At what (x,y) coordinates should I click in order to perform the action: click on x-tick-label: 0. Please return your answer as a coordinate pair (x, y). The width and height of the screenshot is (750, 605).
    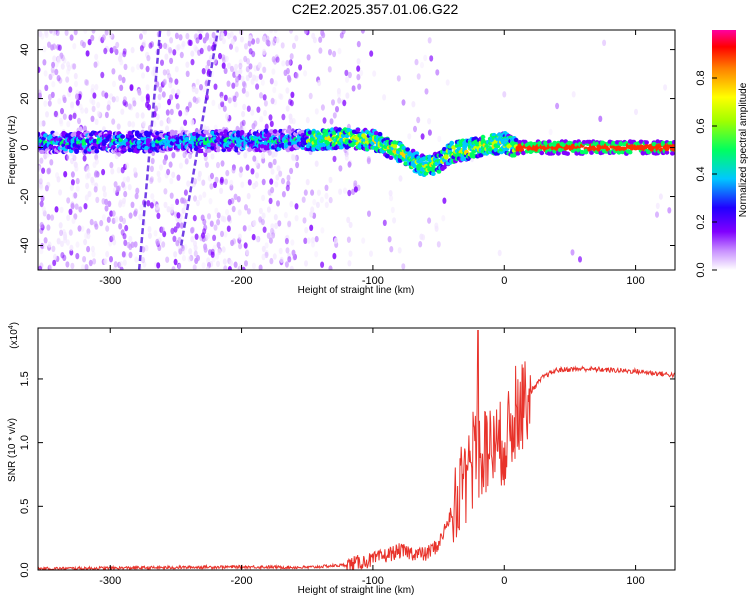
    Looking at the image, I should click on (504, 281).